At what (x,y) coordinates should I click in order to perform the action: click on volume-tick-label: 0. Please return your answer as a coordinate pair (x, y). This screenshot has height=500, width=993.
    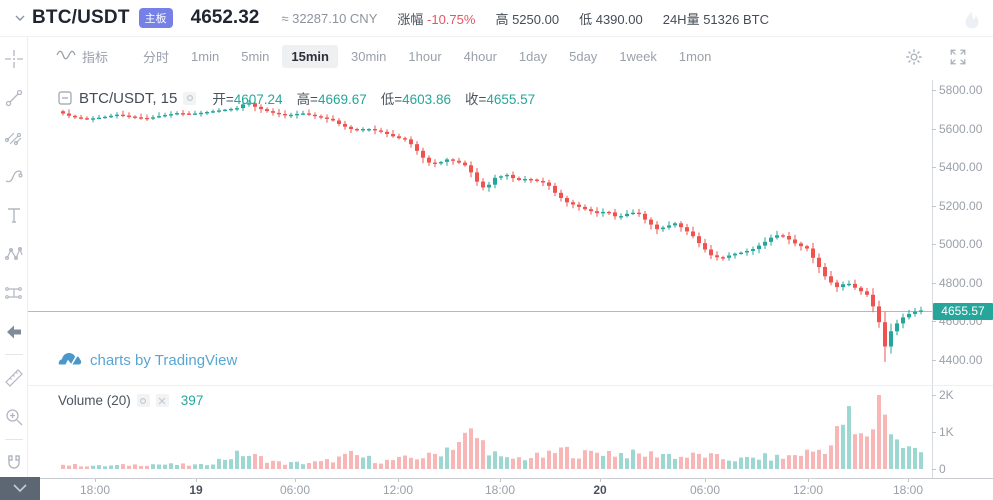
    Looking at the image, I should click on (942, 469).